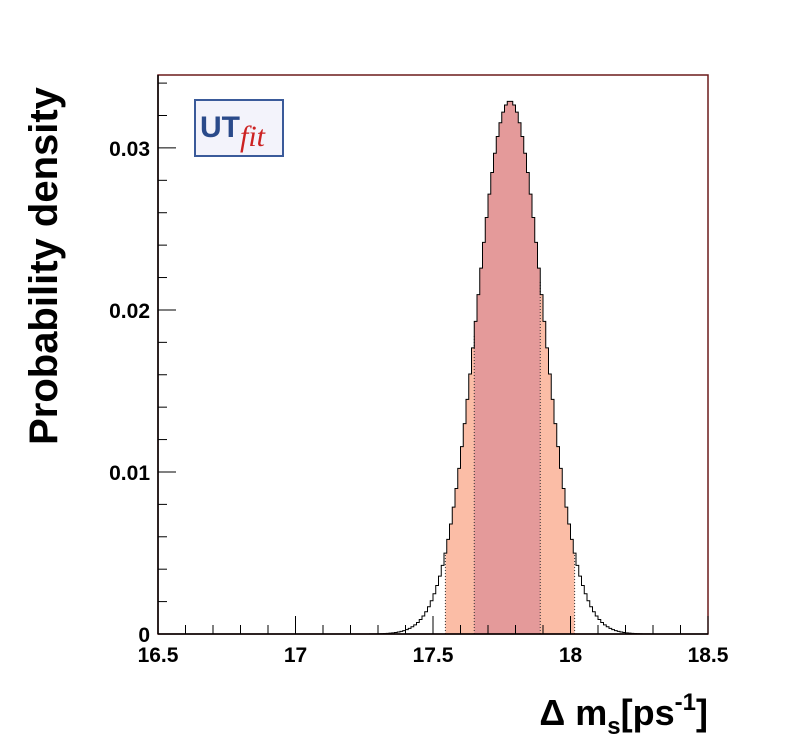 The width and height of the screenshot is (788, 747). I want to click on y-axis-title: Probability density, so click(44, 265).